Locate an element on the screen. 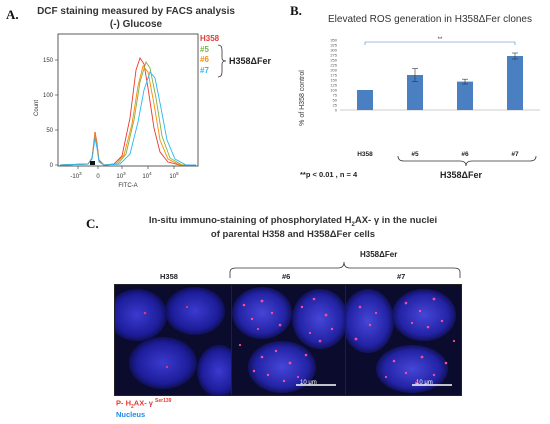 The height and width of the screenshot is (424, 550). facs-y-tick-0: 0 is located at coordinates (52, 166).